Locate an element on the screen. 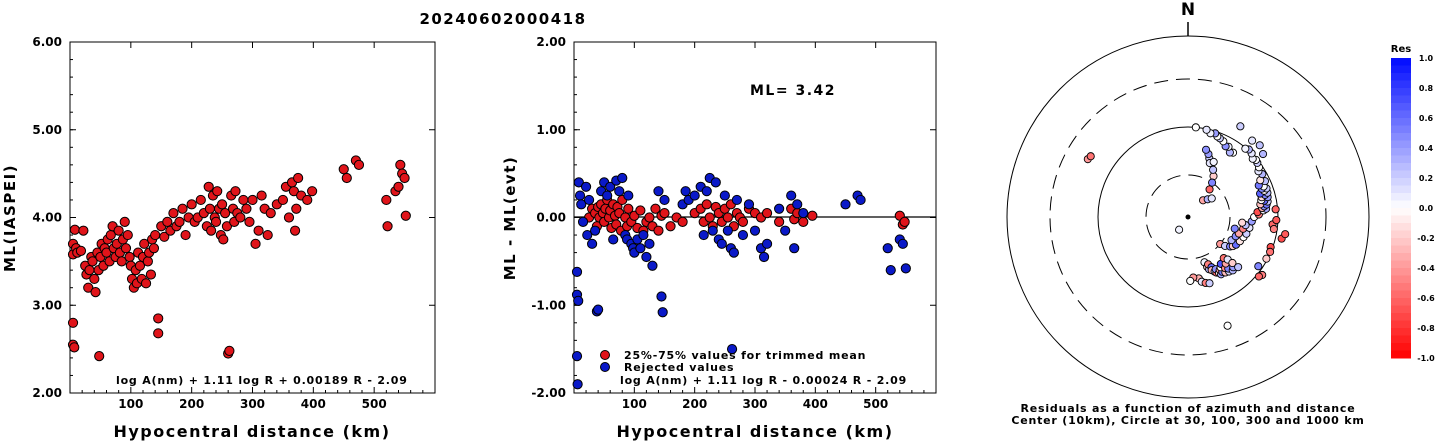 The height and width of the screenshot is (441, 1437). ring-300km is located at coordinates (1188, 217).